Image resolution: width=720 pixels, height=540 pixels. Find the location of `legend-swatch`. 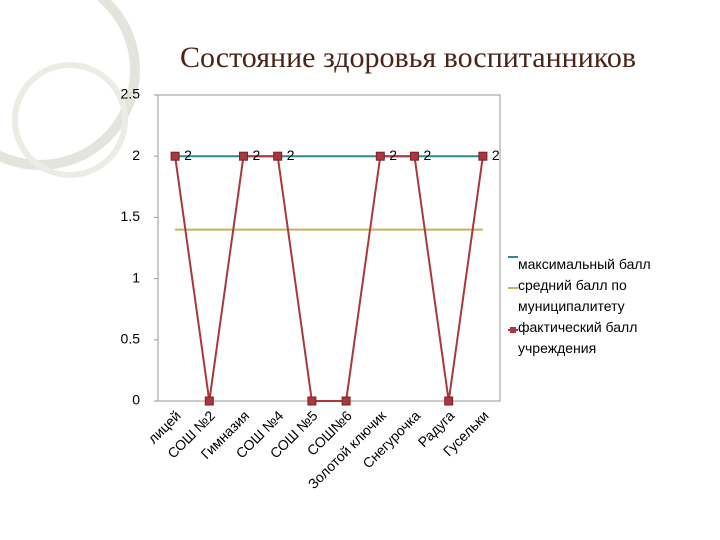

legend-swatch is located at coordinates (513, 330).